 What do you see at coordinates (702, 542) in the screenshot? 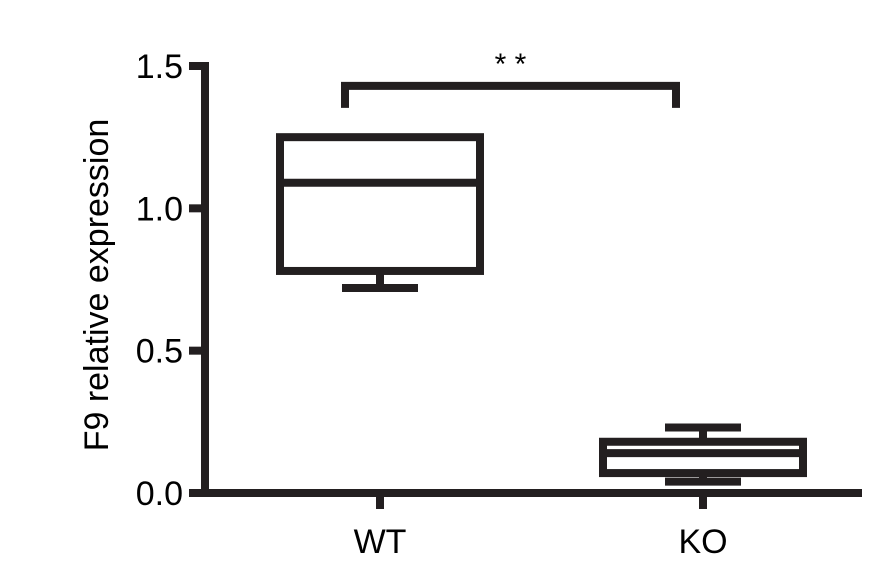
I see `x-tick-label: KO` at bounding box center [702, 542].